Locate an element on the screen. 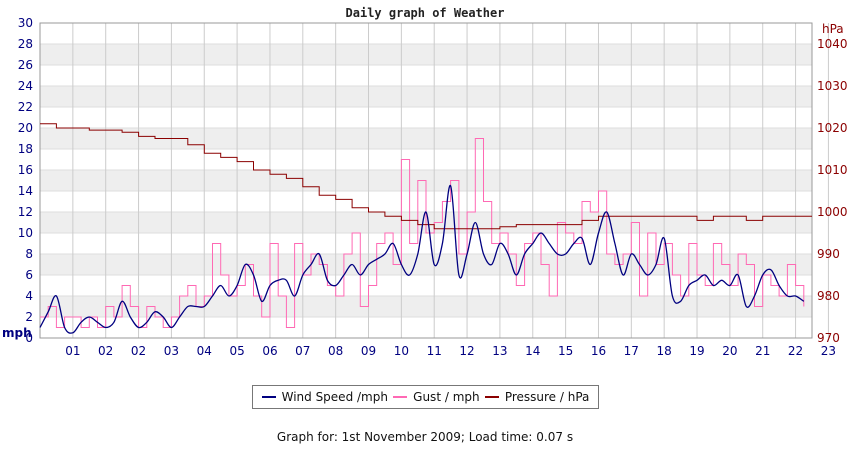 The image size is (850, 450). right-tick-label: 1030 is located at coordinates (832, 86).